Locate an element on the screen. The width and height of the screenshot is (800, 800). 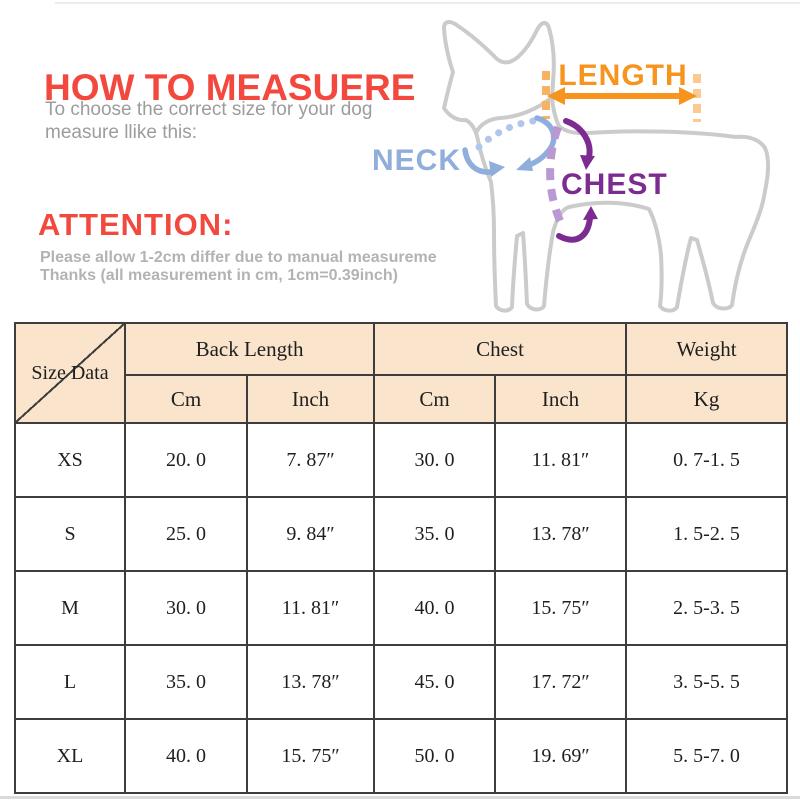
chest-top-arrowhead is located at coordinates (587, 162).